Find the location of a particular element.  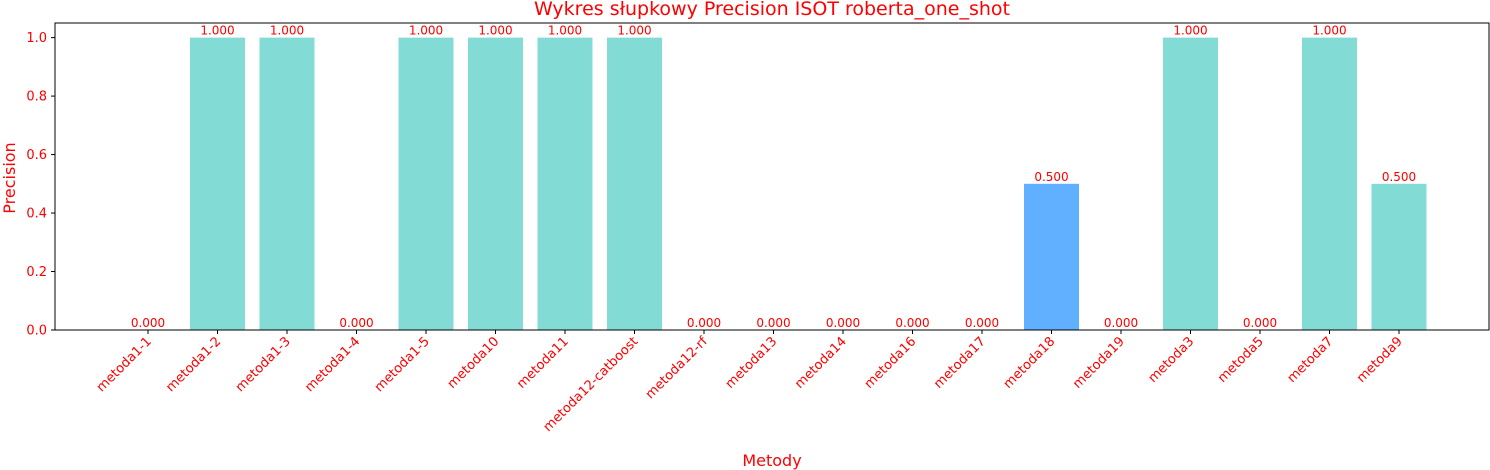

value-label-metoda1-2: 1.000 is located at coordinates (217, 31).